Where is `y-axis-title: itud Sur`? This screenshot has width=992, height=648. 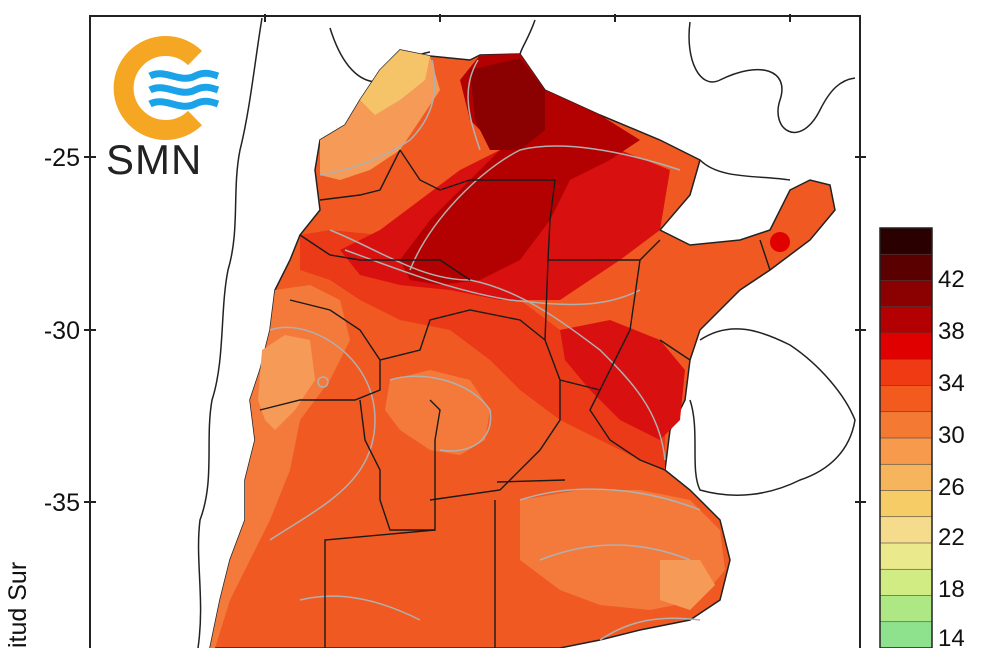
y-axis-title: itud Sur is located at coordinates (18, 605).